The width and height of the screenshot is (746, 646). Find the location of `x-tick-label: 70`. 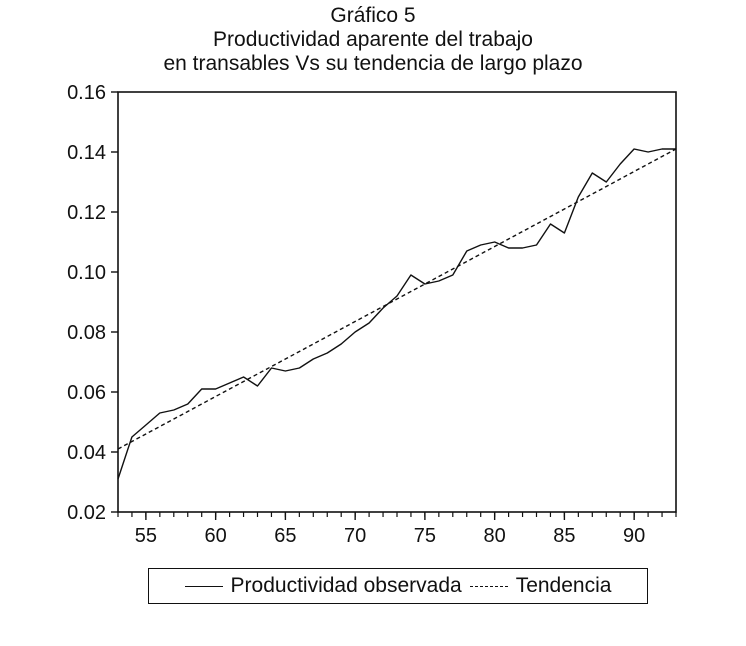

x-tick-label: 70 is located at coordinates (355, 536).